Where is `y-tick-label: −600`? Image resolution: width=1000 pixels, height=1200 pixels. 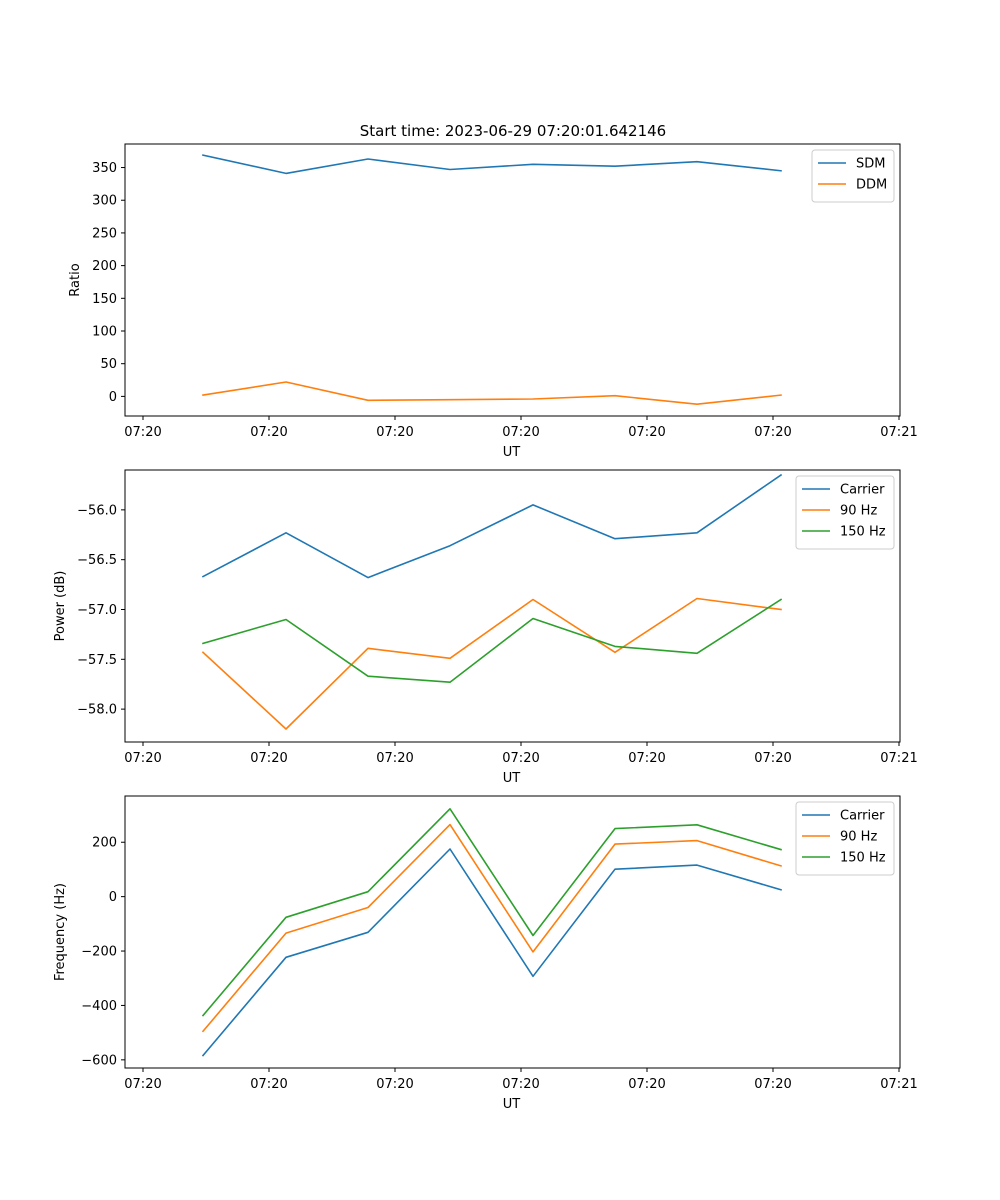 y-tick-label: −600 is located at coordinates (99, 1060).